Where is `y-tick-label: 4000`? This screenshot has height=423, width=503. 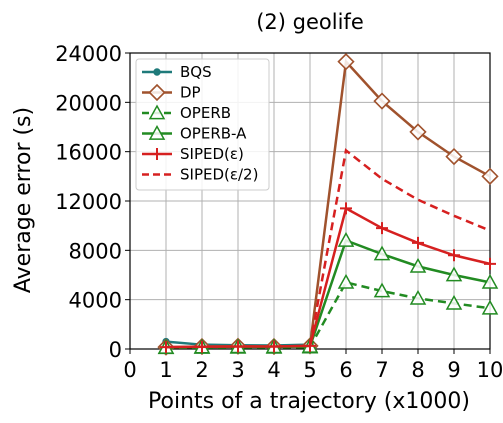 y-tick-label: 4000 is located at coordinates (95, 301).